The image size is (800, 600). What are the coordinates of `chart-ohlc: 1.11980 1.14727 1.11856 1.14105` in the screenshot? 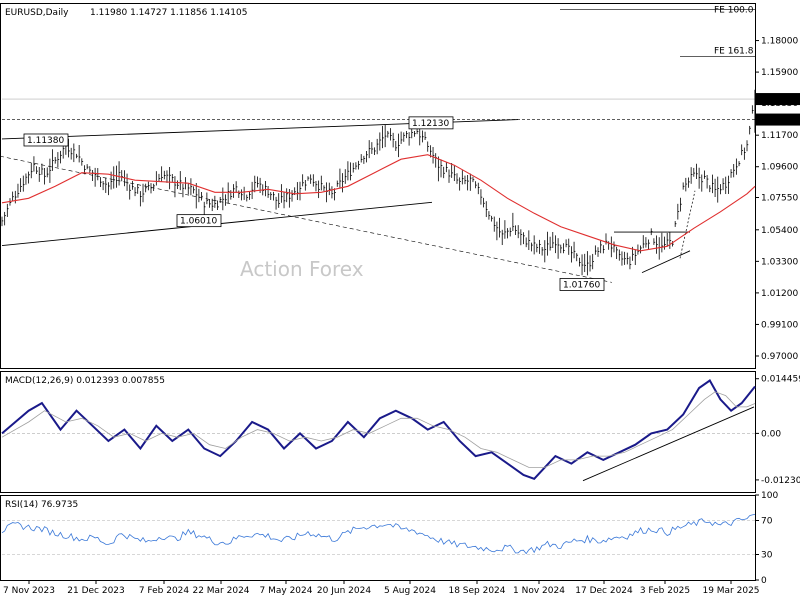 It's located at (168, 13).